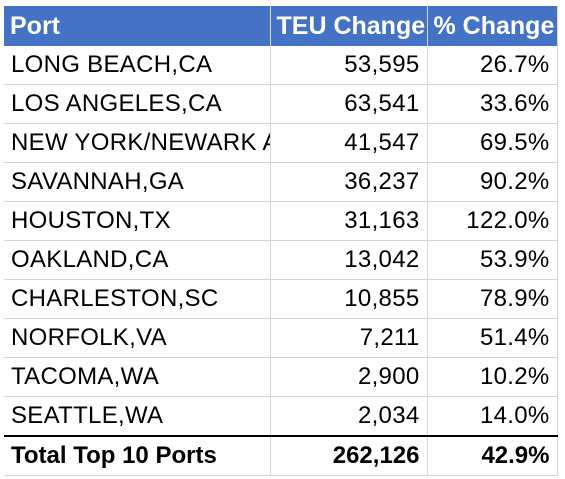 The image size is (565, 479). Describe the element at coordinates (137, 104) in the screenshot. I see `port-cell: LOS ANGELES,CA` at that location.